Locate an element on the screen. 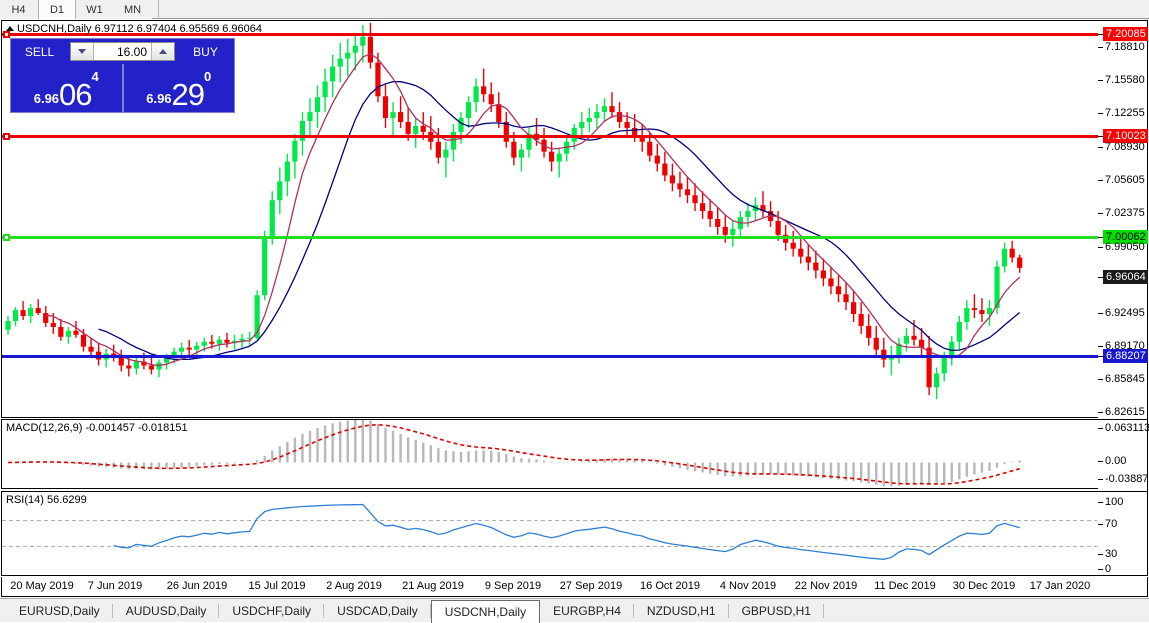  price-label-black: 6.96064 is located at coordinates (1125, 277).